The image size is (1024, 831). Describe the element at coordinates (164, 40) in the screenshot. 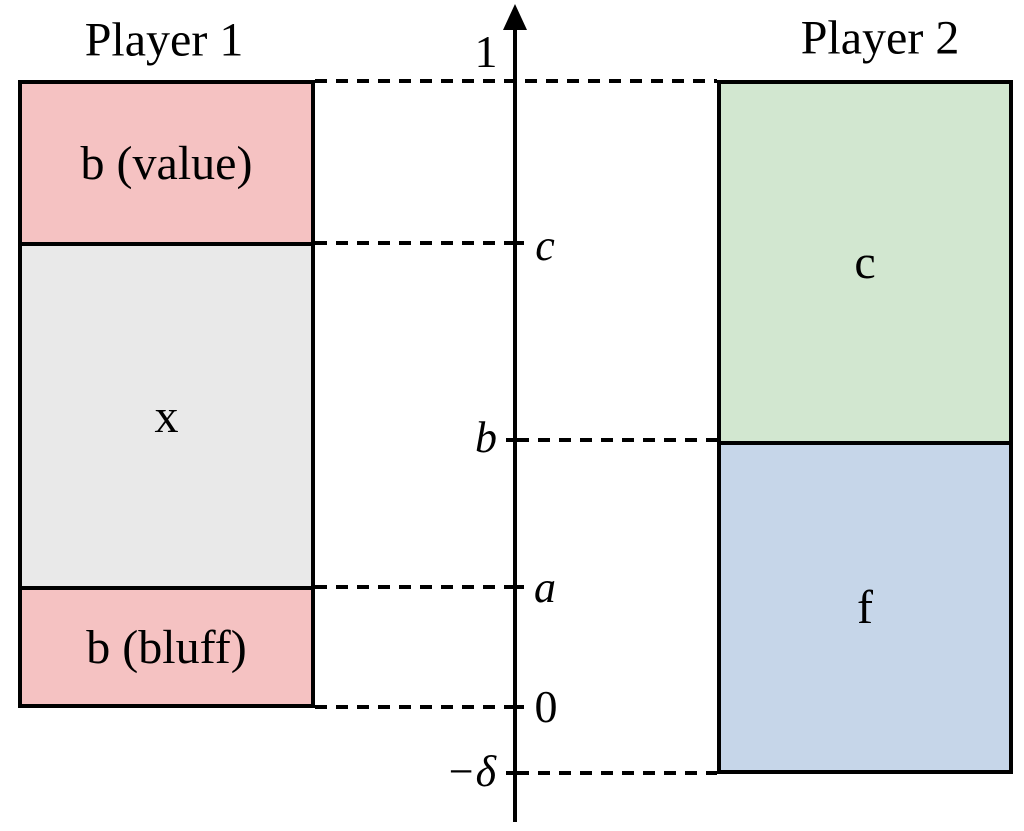

I see `player1-title: Player 1` at that location.